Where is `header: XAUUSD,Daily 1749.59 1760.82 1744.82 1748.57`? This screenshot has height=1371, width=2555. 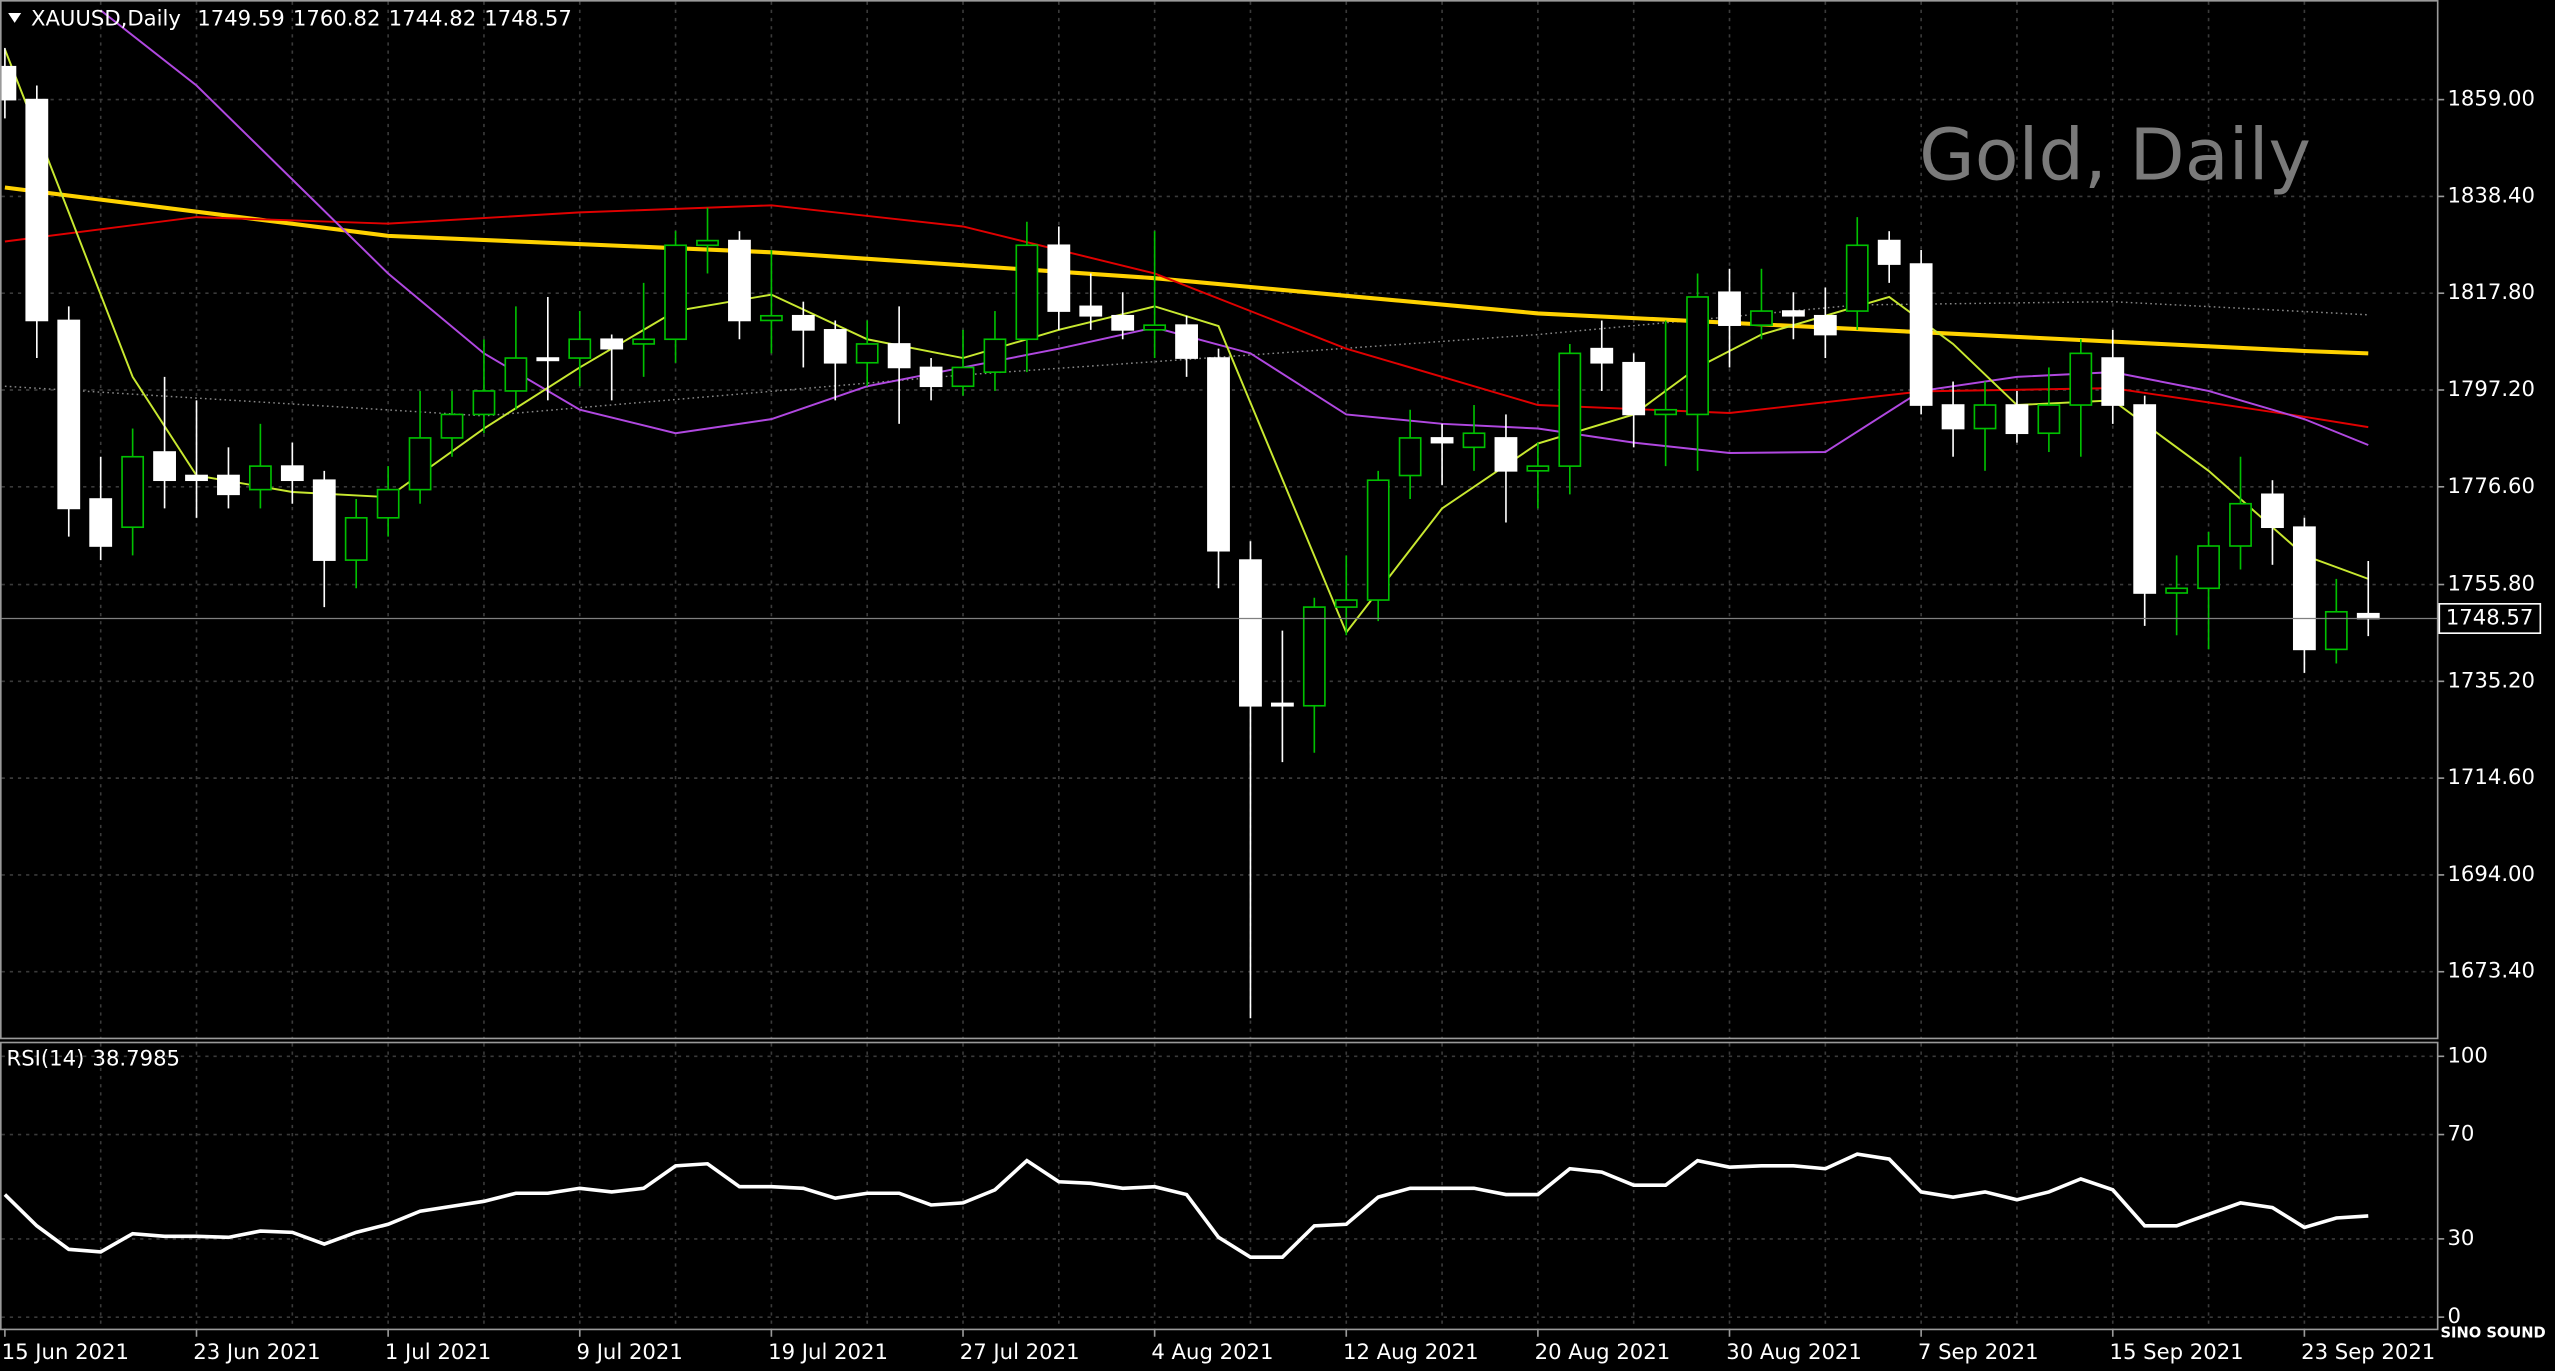
header: XAUUSD,Daily 1749.59 1760.82 1744.82 1748.57 is located at coordinates (301, 18).